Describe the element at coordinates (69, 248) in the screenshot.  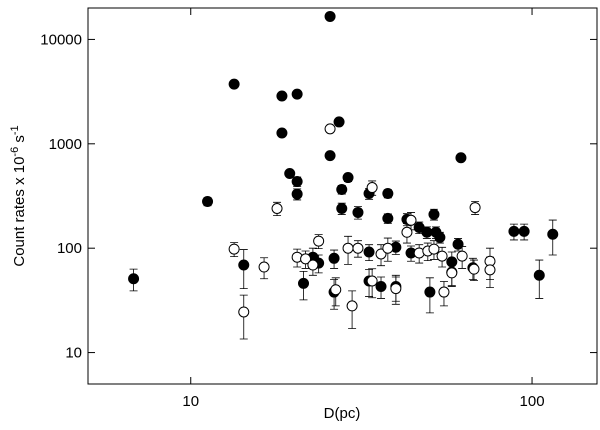
I see `y-tick-label: 100` at that location.